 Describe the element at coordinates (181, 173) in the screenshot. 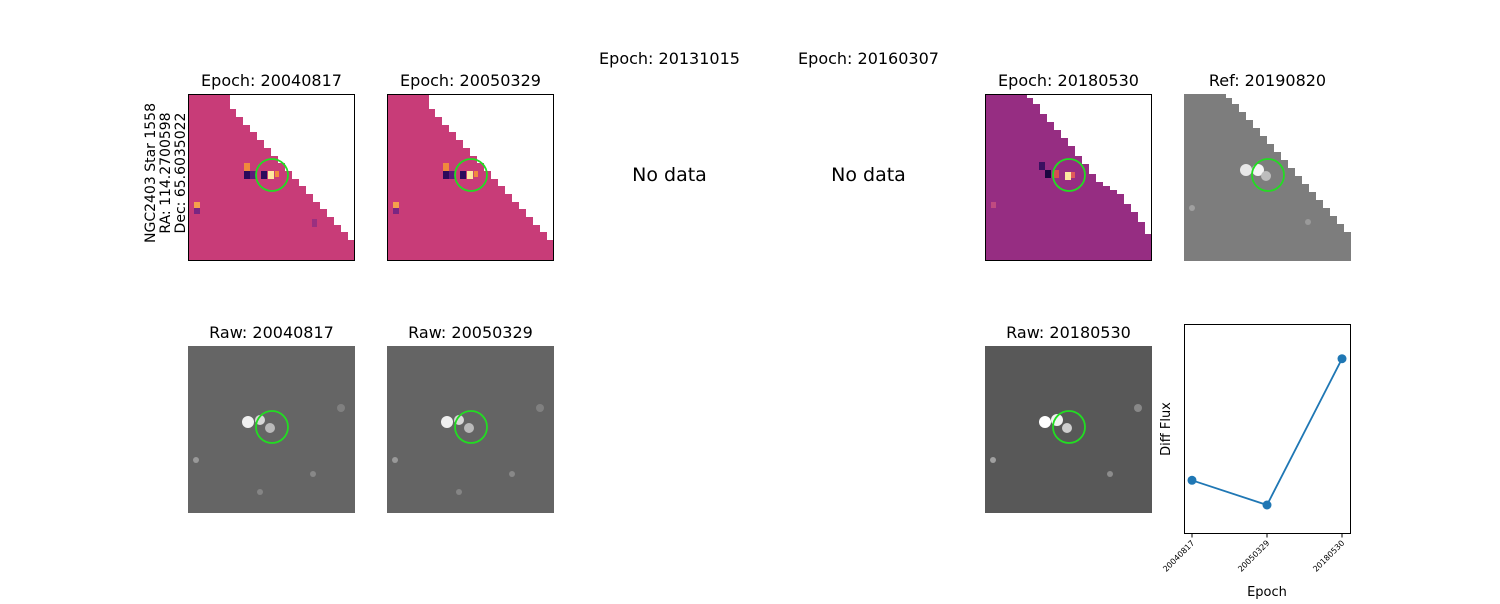

I see `target-dec: Dec: 65.6035022` at that location.